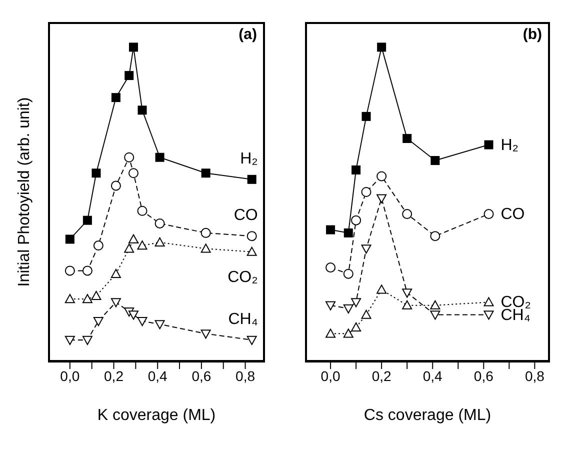  I want to click on x-axis-title: Cs coverage (ML), so click(428, 415).